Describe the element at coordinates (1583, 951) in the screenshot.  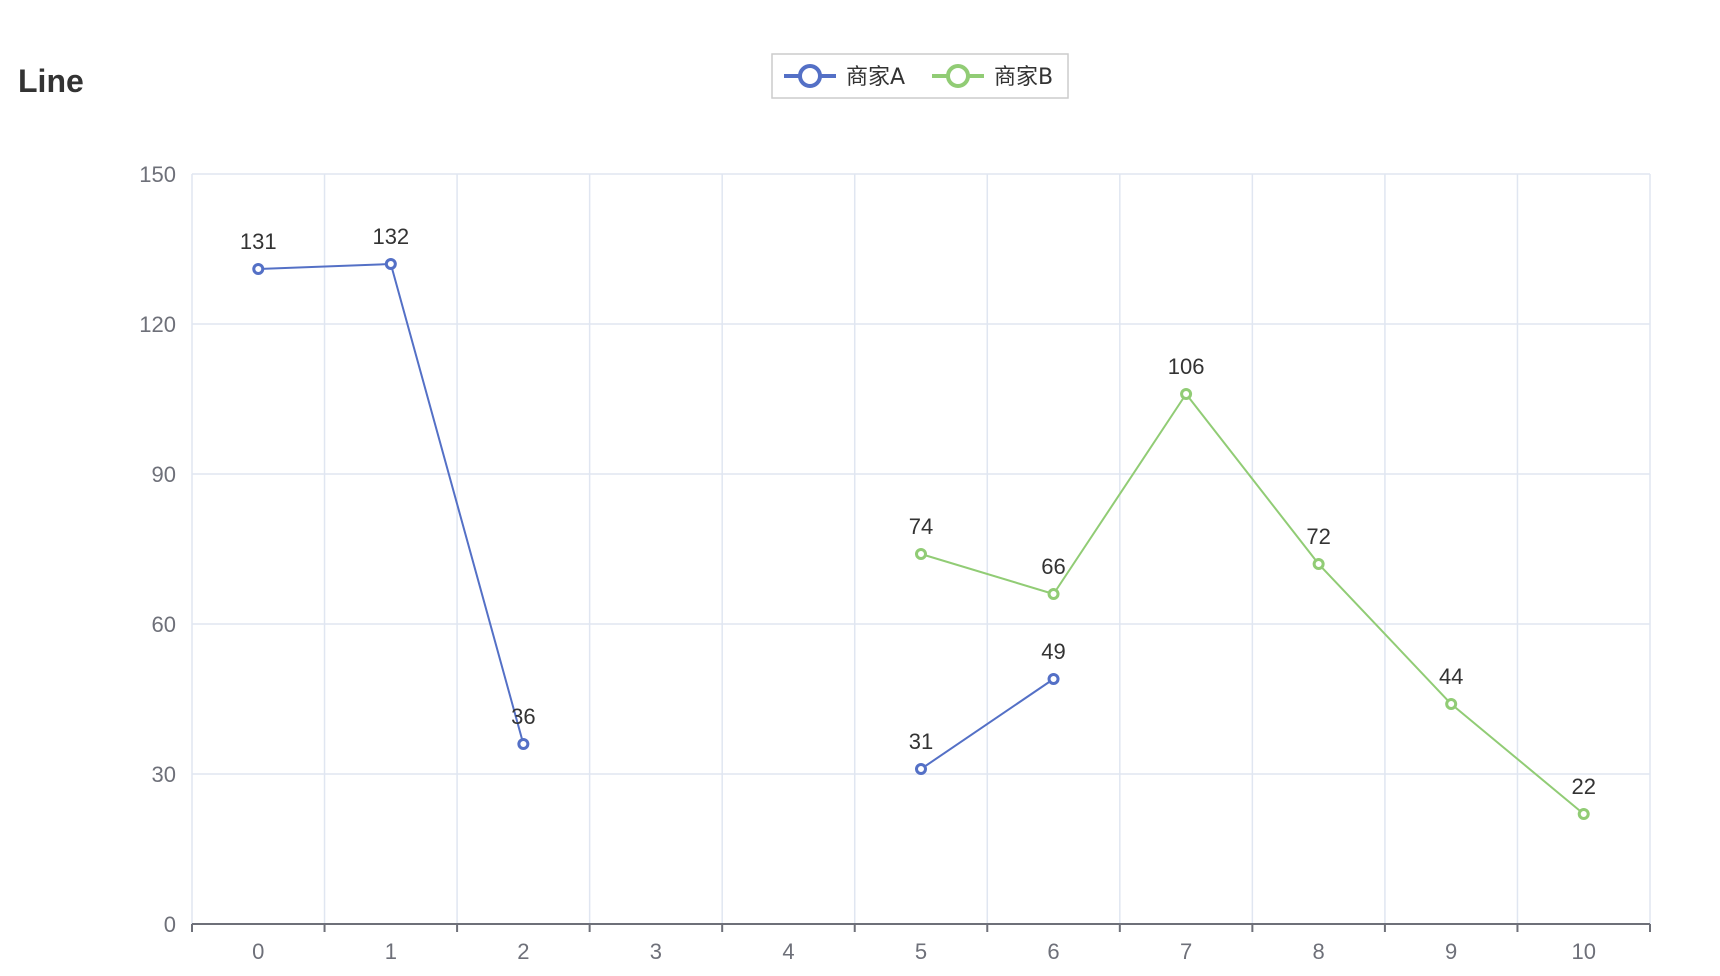
I see `x-tick-label: 10` at that location.